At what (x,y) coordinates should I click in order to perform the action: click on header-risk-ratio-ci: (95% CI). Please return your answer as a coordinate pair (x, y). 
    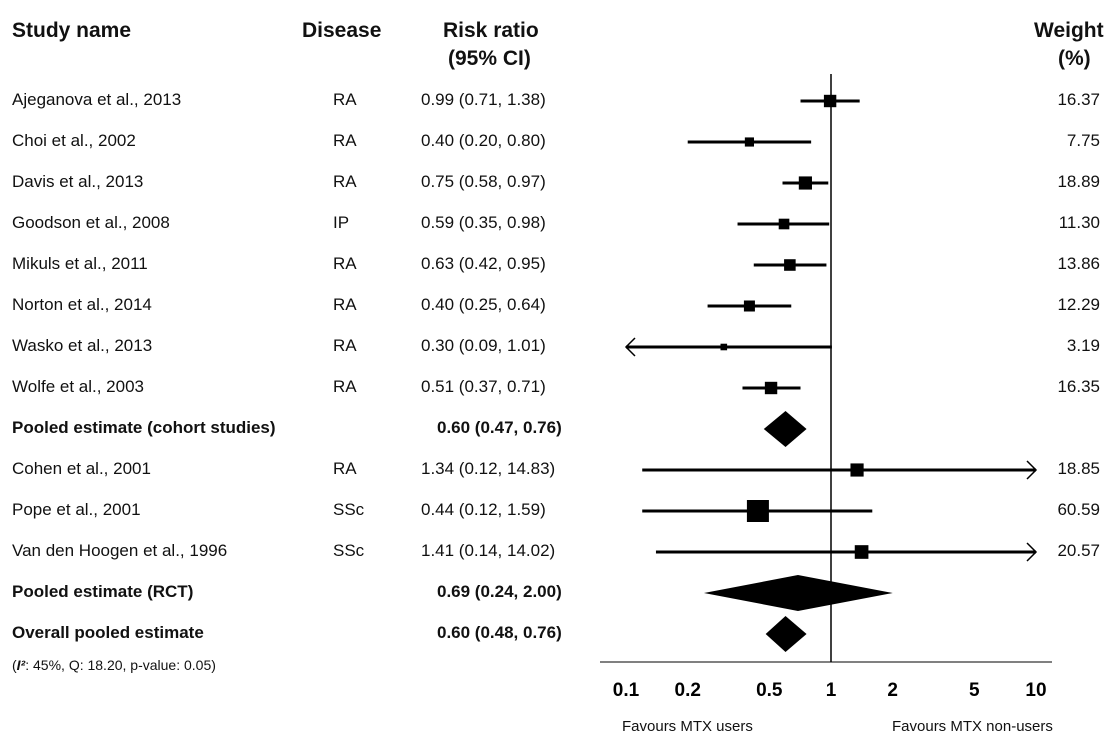
    Looking at the image, I should click on (489, 58).